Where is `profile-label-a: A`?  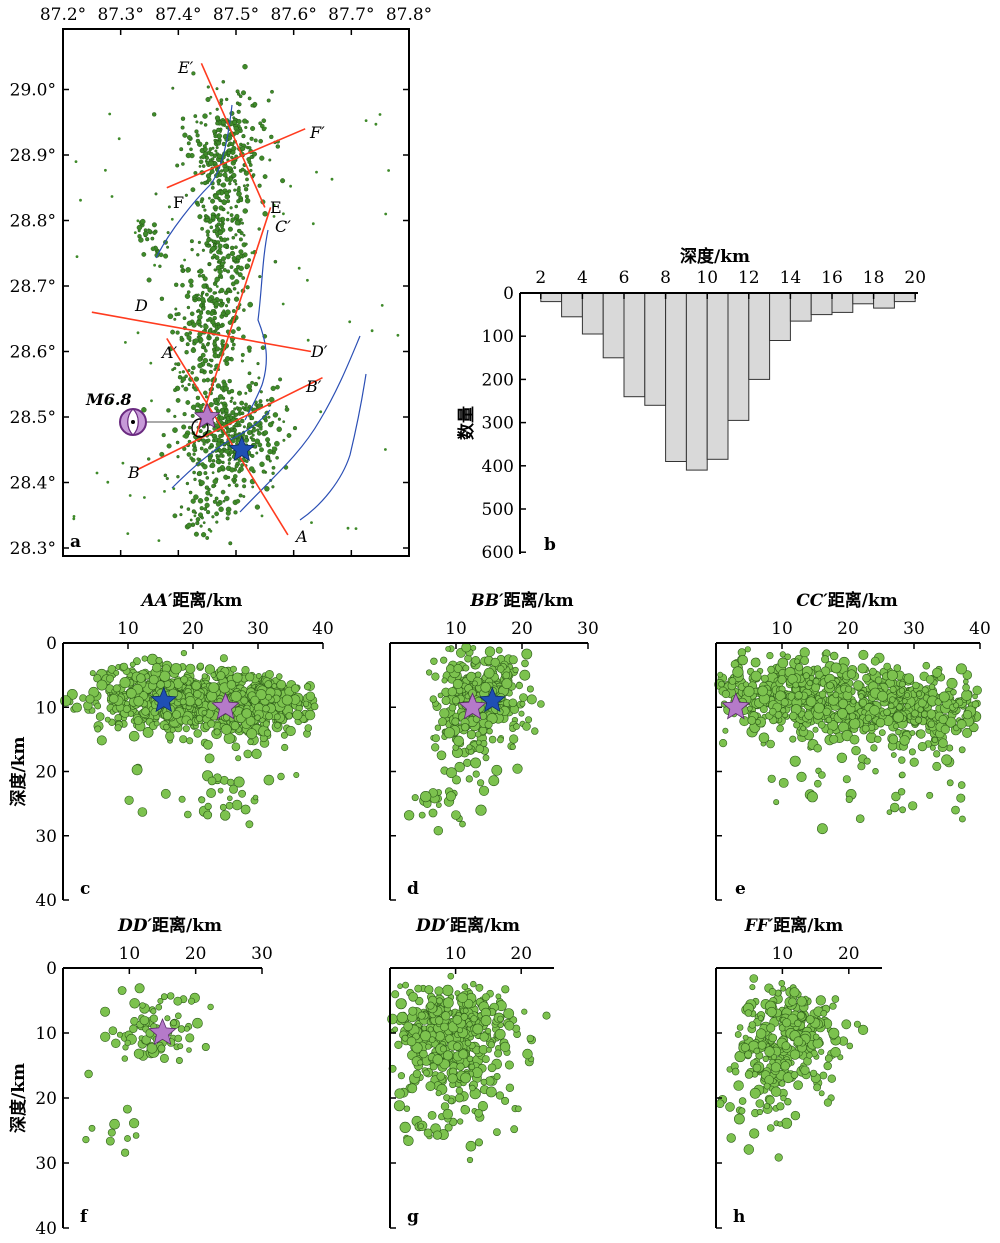
profile-label-a: A is located at coordinates (301, 536).